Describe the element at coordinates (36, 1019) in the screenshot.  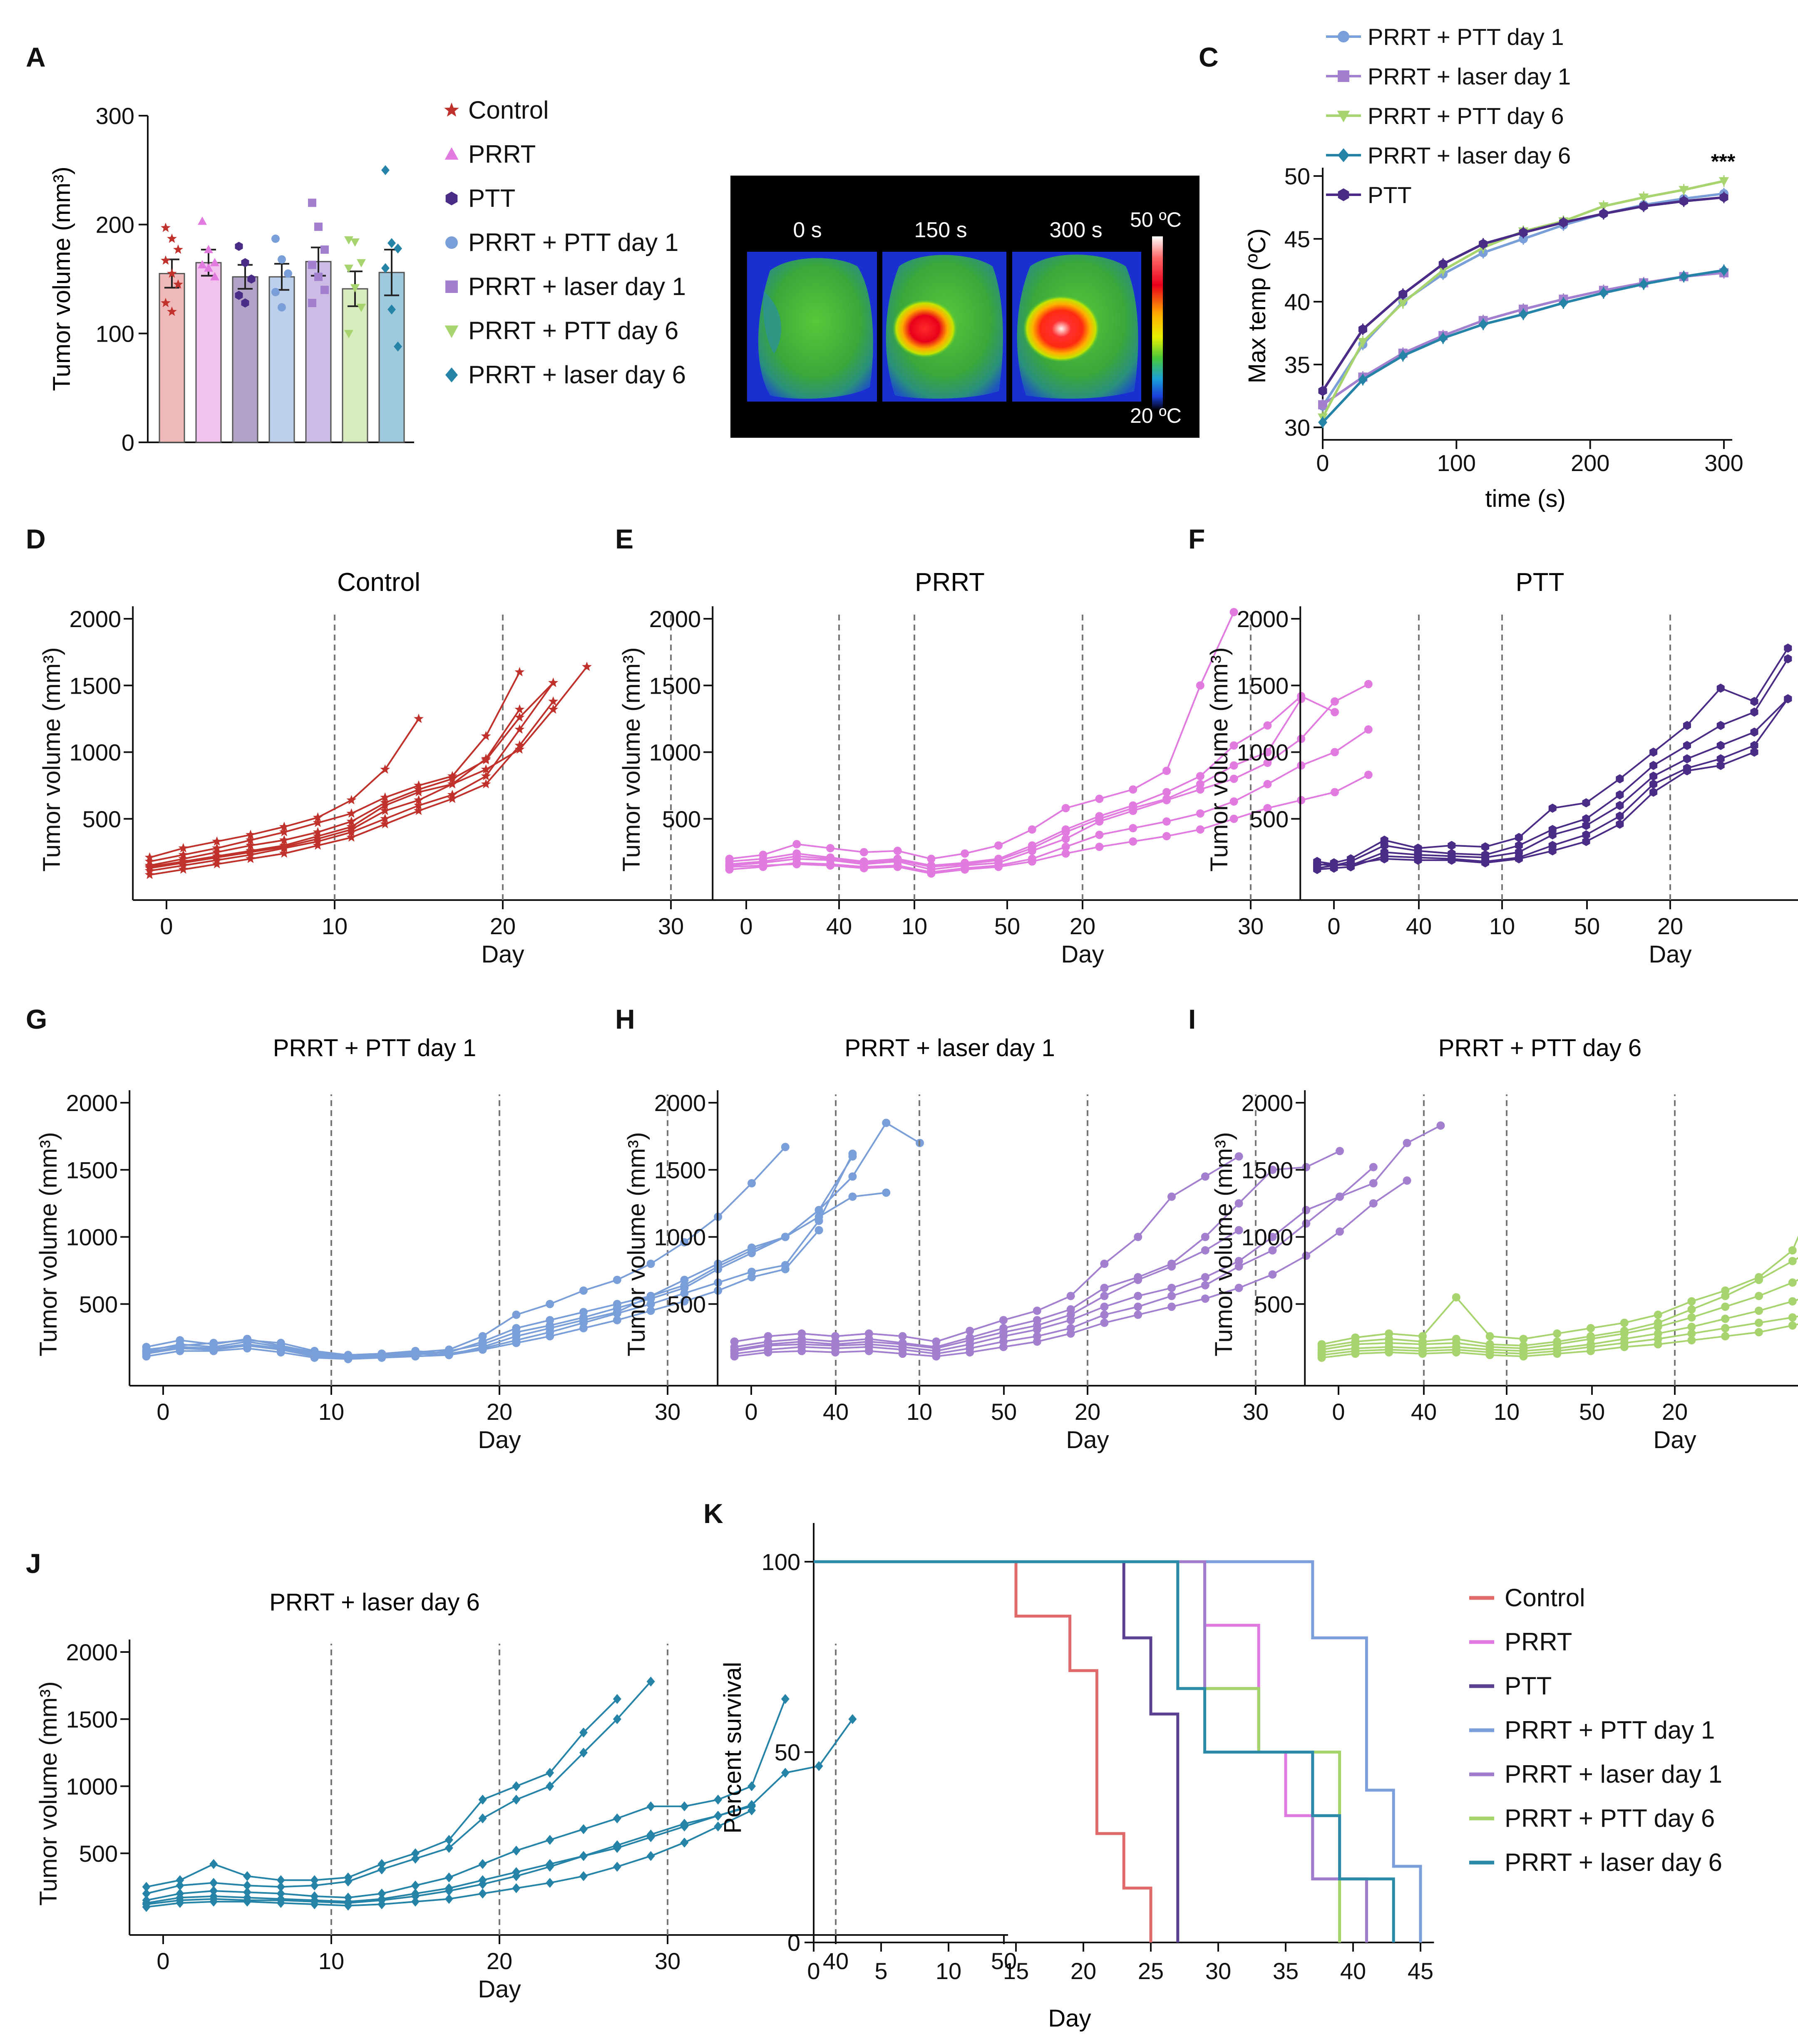
I see `panel-label-G: G` at that location.